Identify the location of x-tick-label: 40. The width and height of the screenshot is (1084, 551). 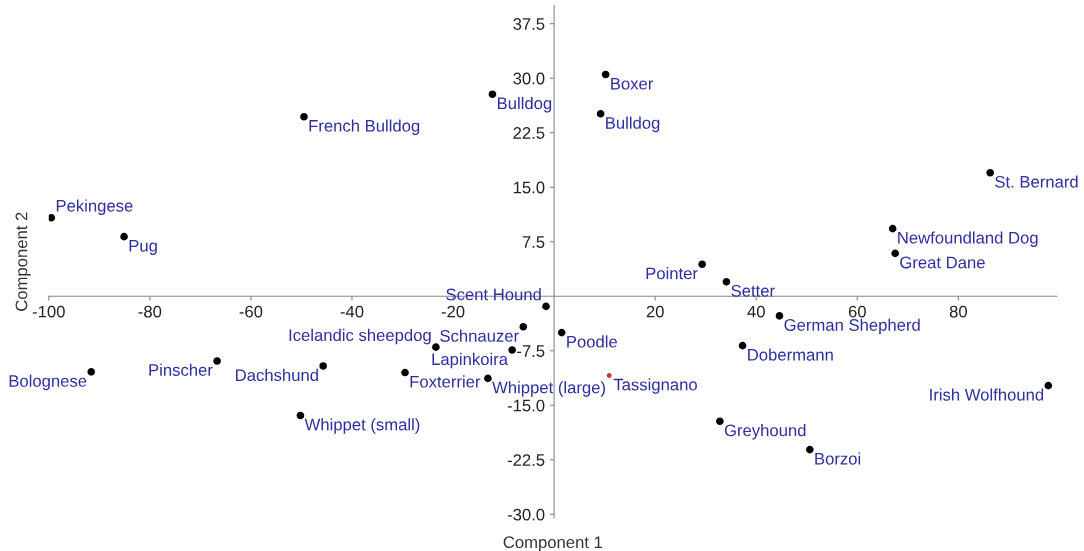
(756, 311).